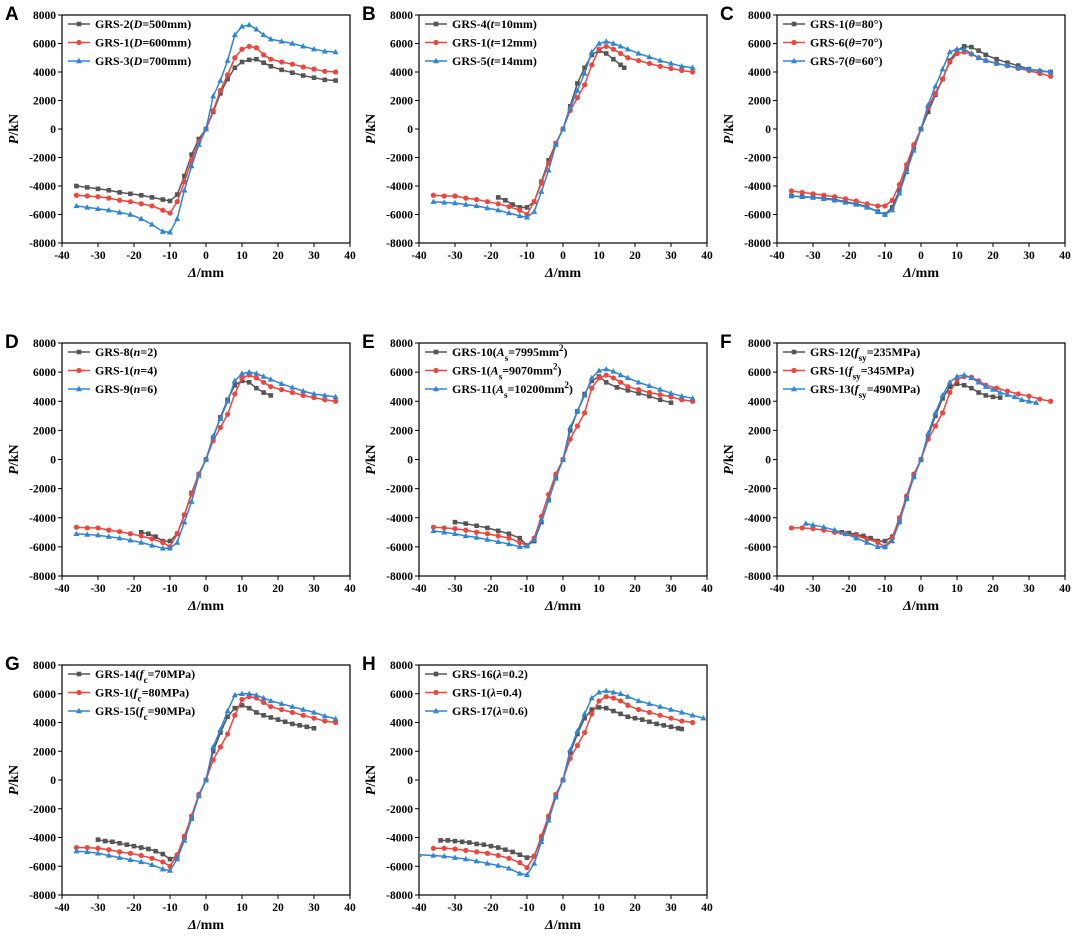 The image size is (1072, 937). What do you see at coordinates (410, 130) in the screenshot?
I see `y-tick-label: 0` at bounding box center [410, 130].